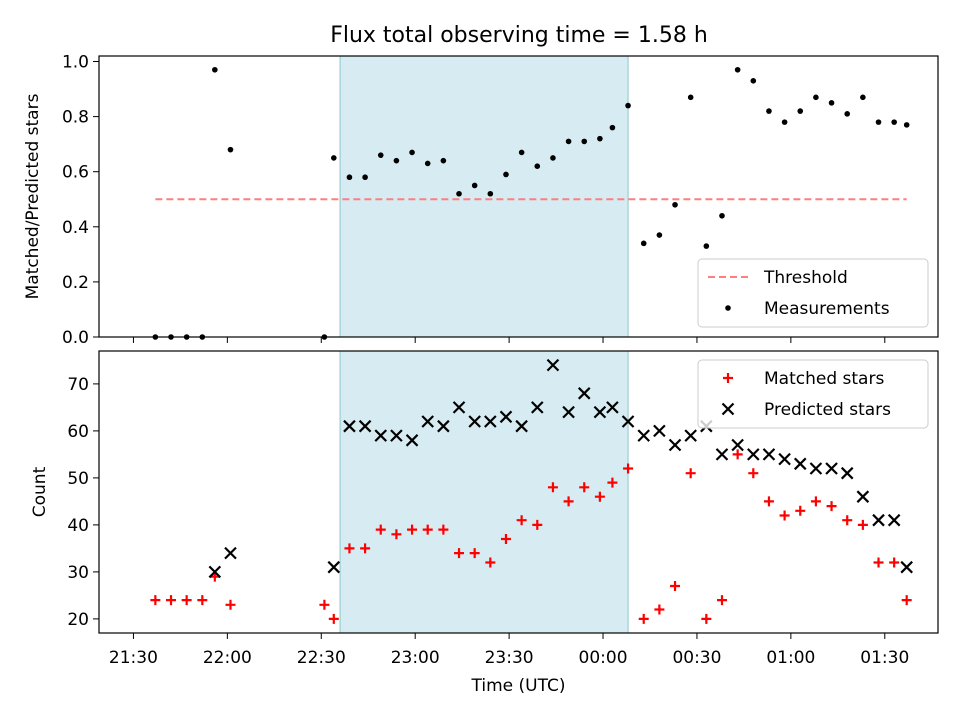 The width and height of the screenshot is (960, 720). I want to click on x-tick-label: 00:30, so click(696, 658).